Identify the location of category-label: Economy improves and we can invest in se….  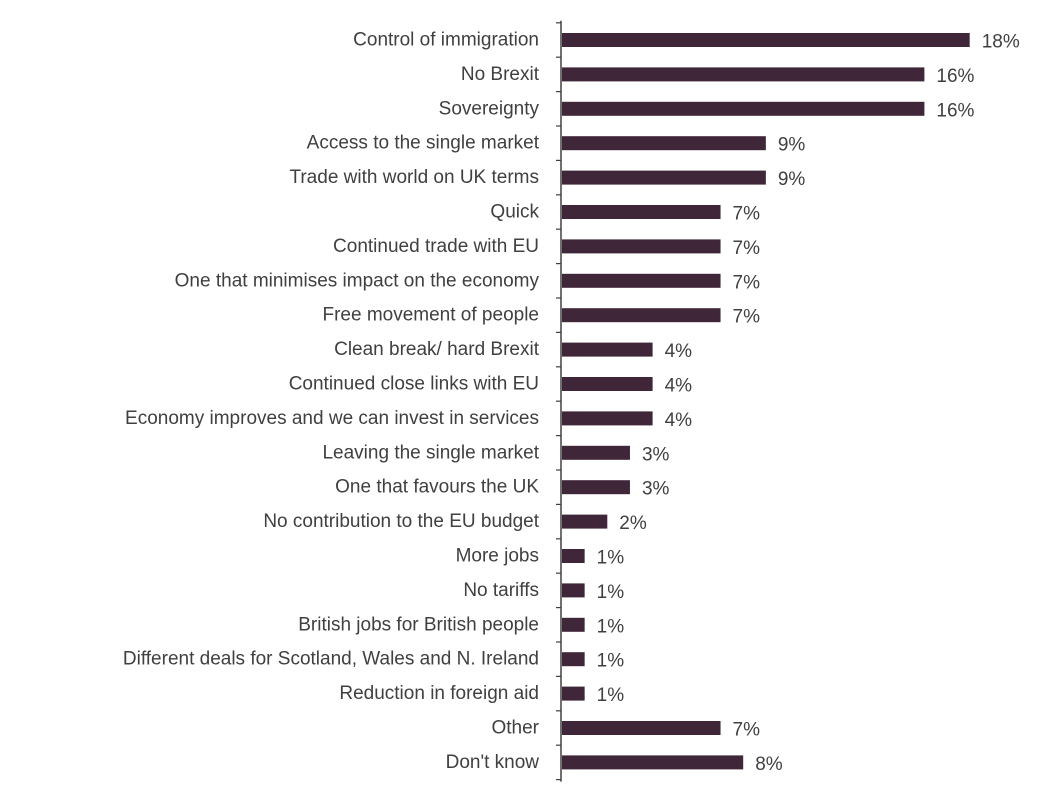
(332, 418).